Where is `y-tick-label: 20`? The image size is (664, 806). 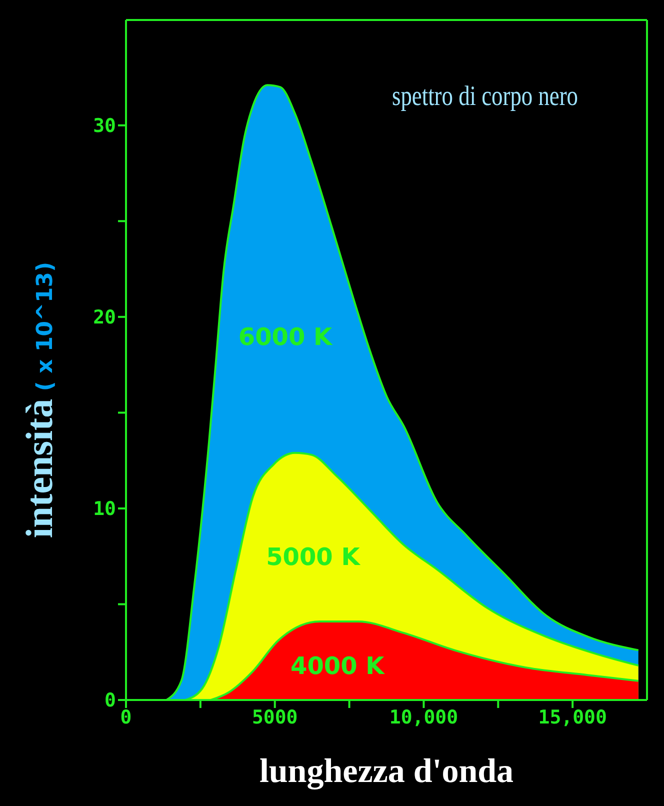
y-tick-label: 20 is located at coordinates (104, 317).